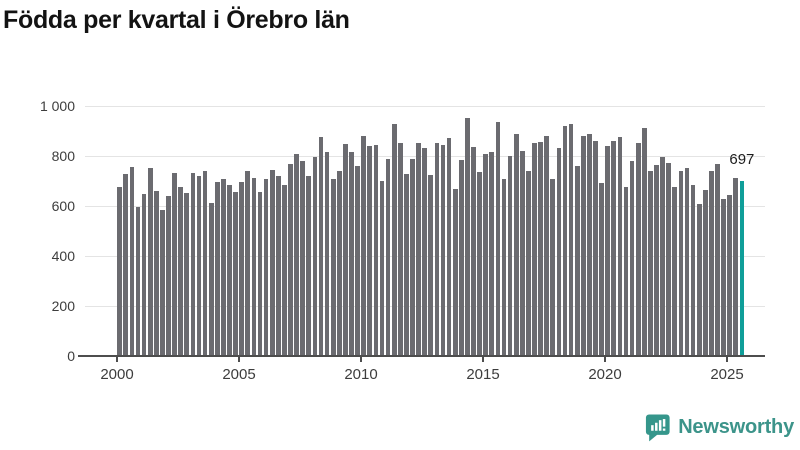  Describe the element at coordinates (63, 306) in the screenshot. I see `y-tick-label: 200` at that location.